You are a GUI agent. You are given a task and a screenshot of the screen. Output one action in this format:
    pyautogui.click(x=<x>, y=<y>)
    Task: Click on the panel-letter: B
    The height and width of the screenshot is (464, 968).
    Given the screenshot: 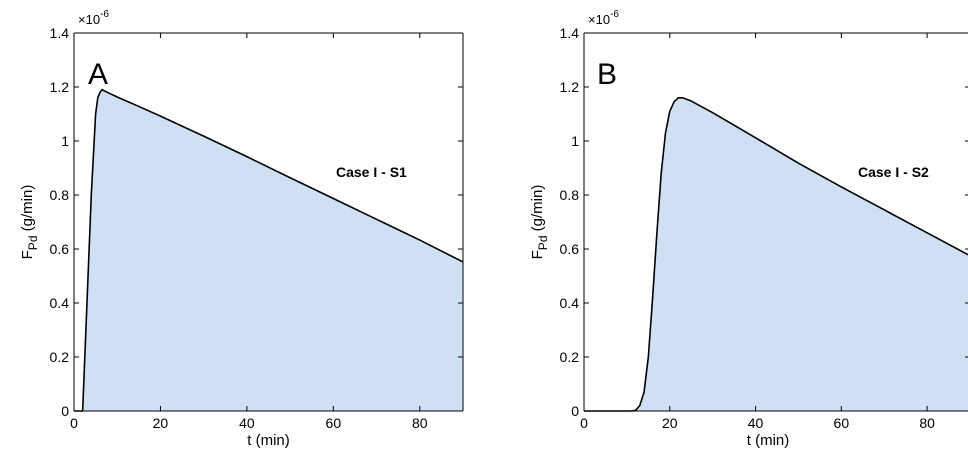 What is the action you would take?
    pyautogui.click(x=607, y=74)
    